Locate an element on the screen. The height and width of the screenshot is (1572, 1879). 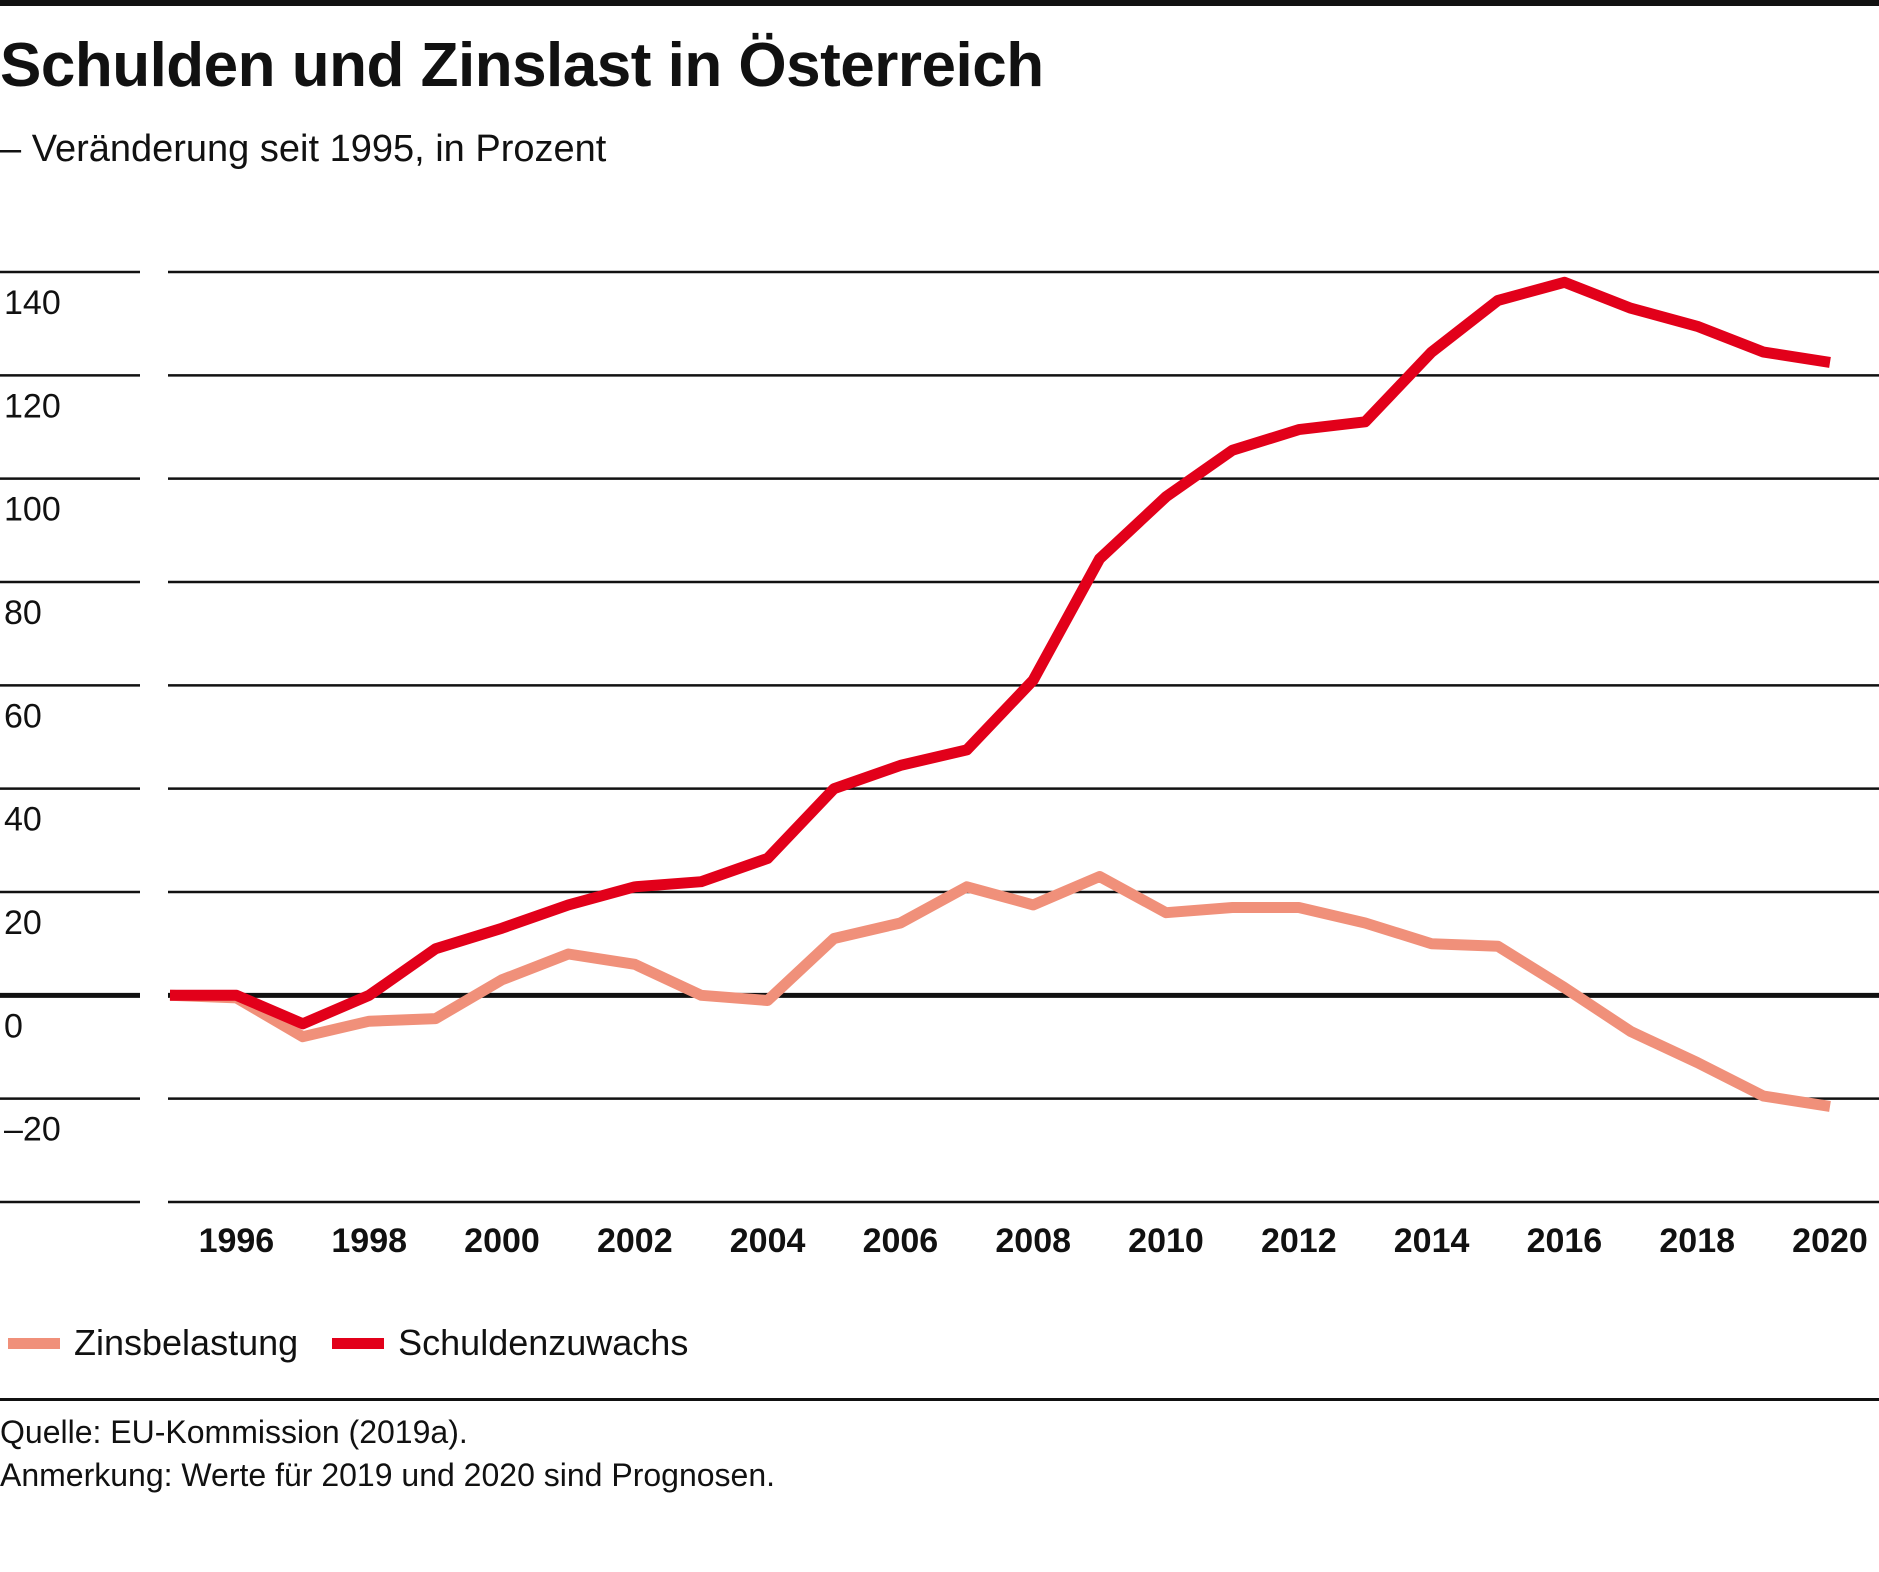
y-tick-label: 60 is located at coordinates (23, 716).